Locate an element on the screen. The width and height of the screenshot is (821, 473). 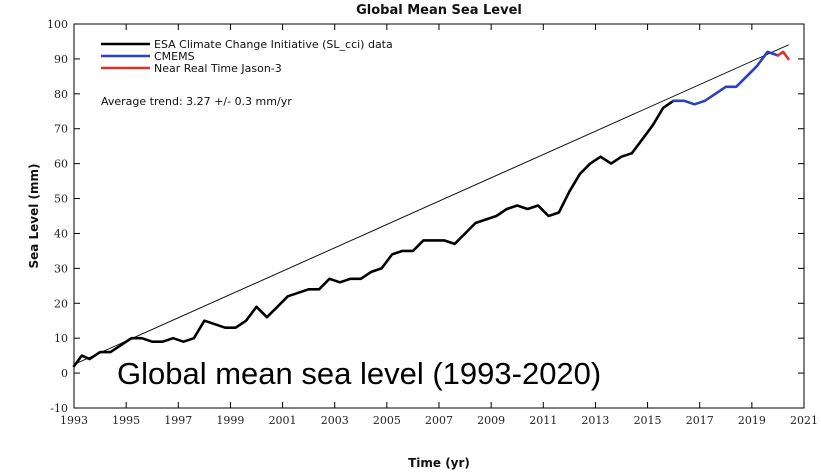
y-tick-label: 20 is located at coordinates (61, 303).